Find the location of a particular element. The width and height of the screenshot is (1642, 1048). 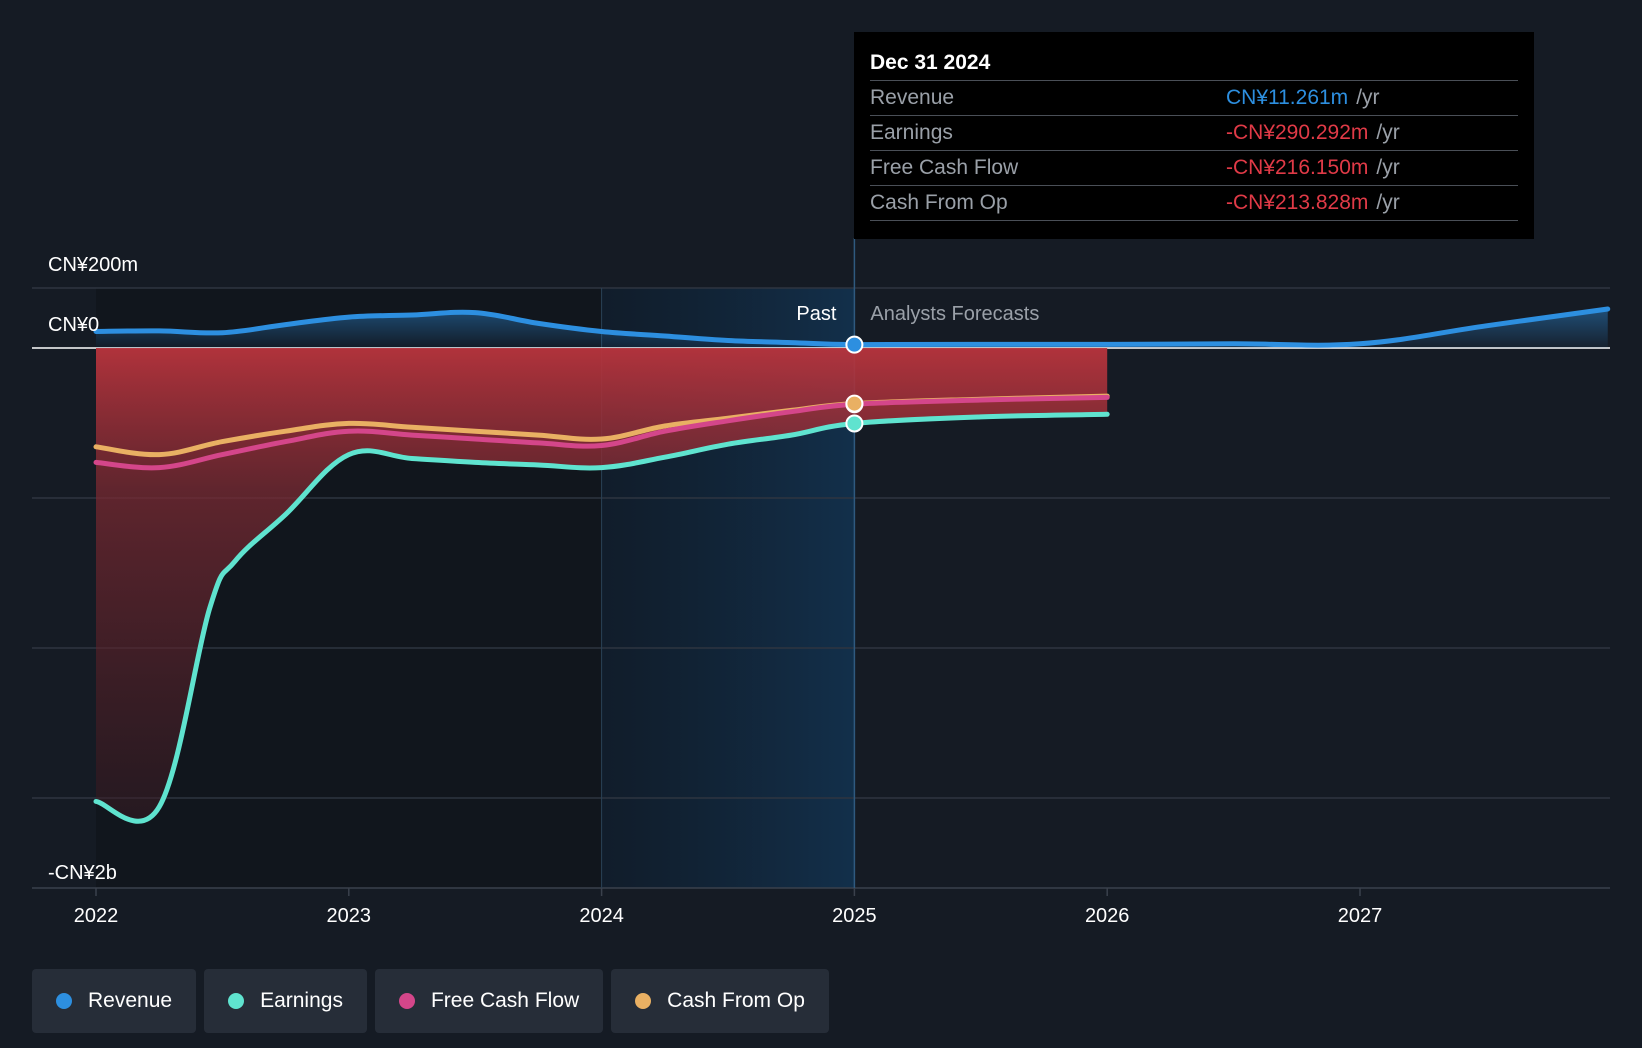

legend-item-free-cash-flow: Free Cash Flow is located at coordinates (489, 1001).